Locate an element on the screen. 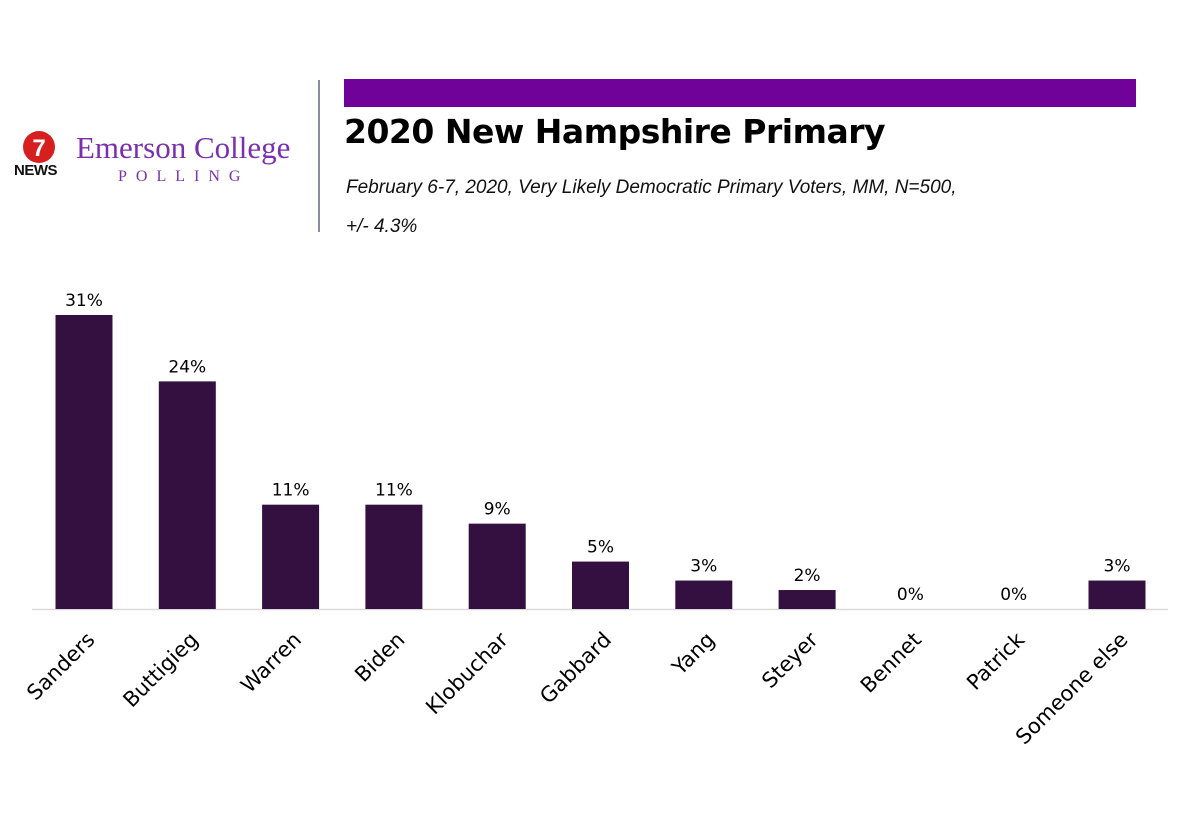 This screenshot has height=831, width=1200. brand-subtitle: POLLING is located at coordinates (184, 176).